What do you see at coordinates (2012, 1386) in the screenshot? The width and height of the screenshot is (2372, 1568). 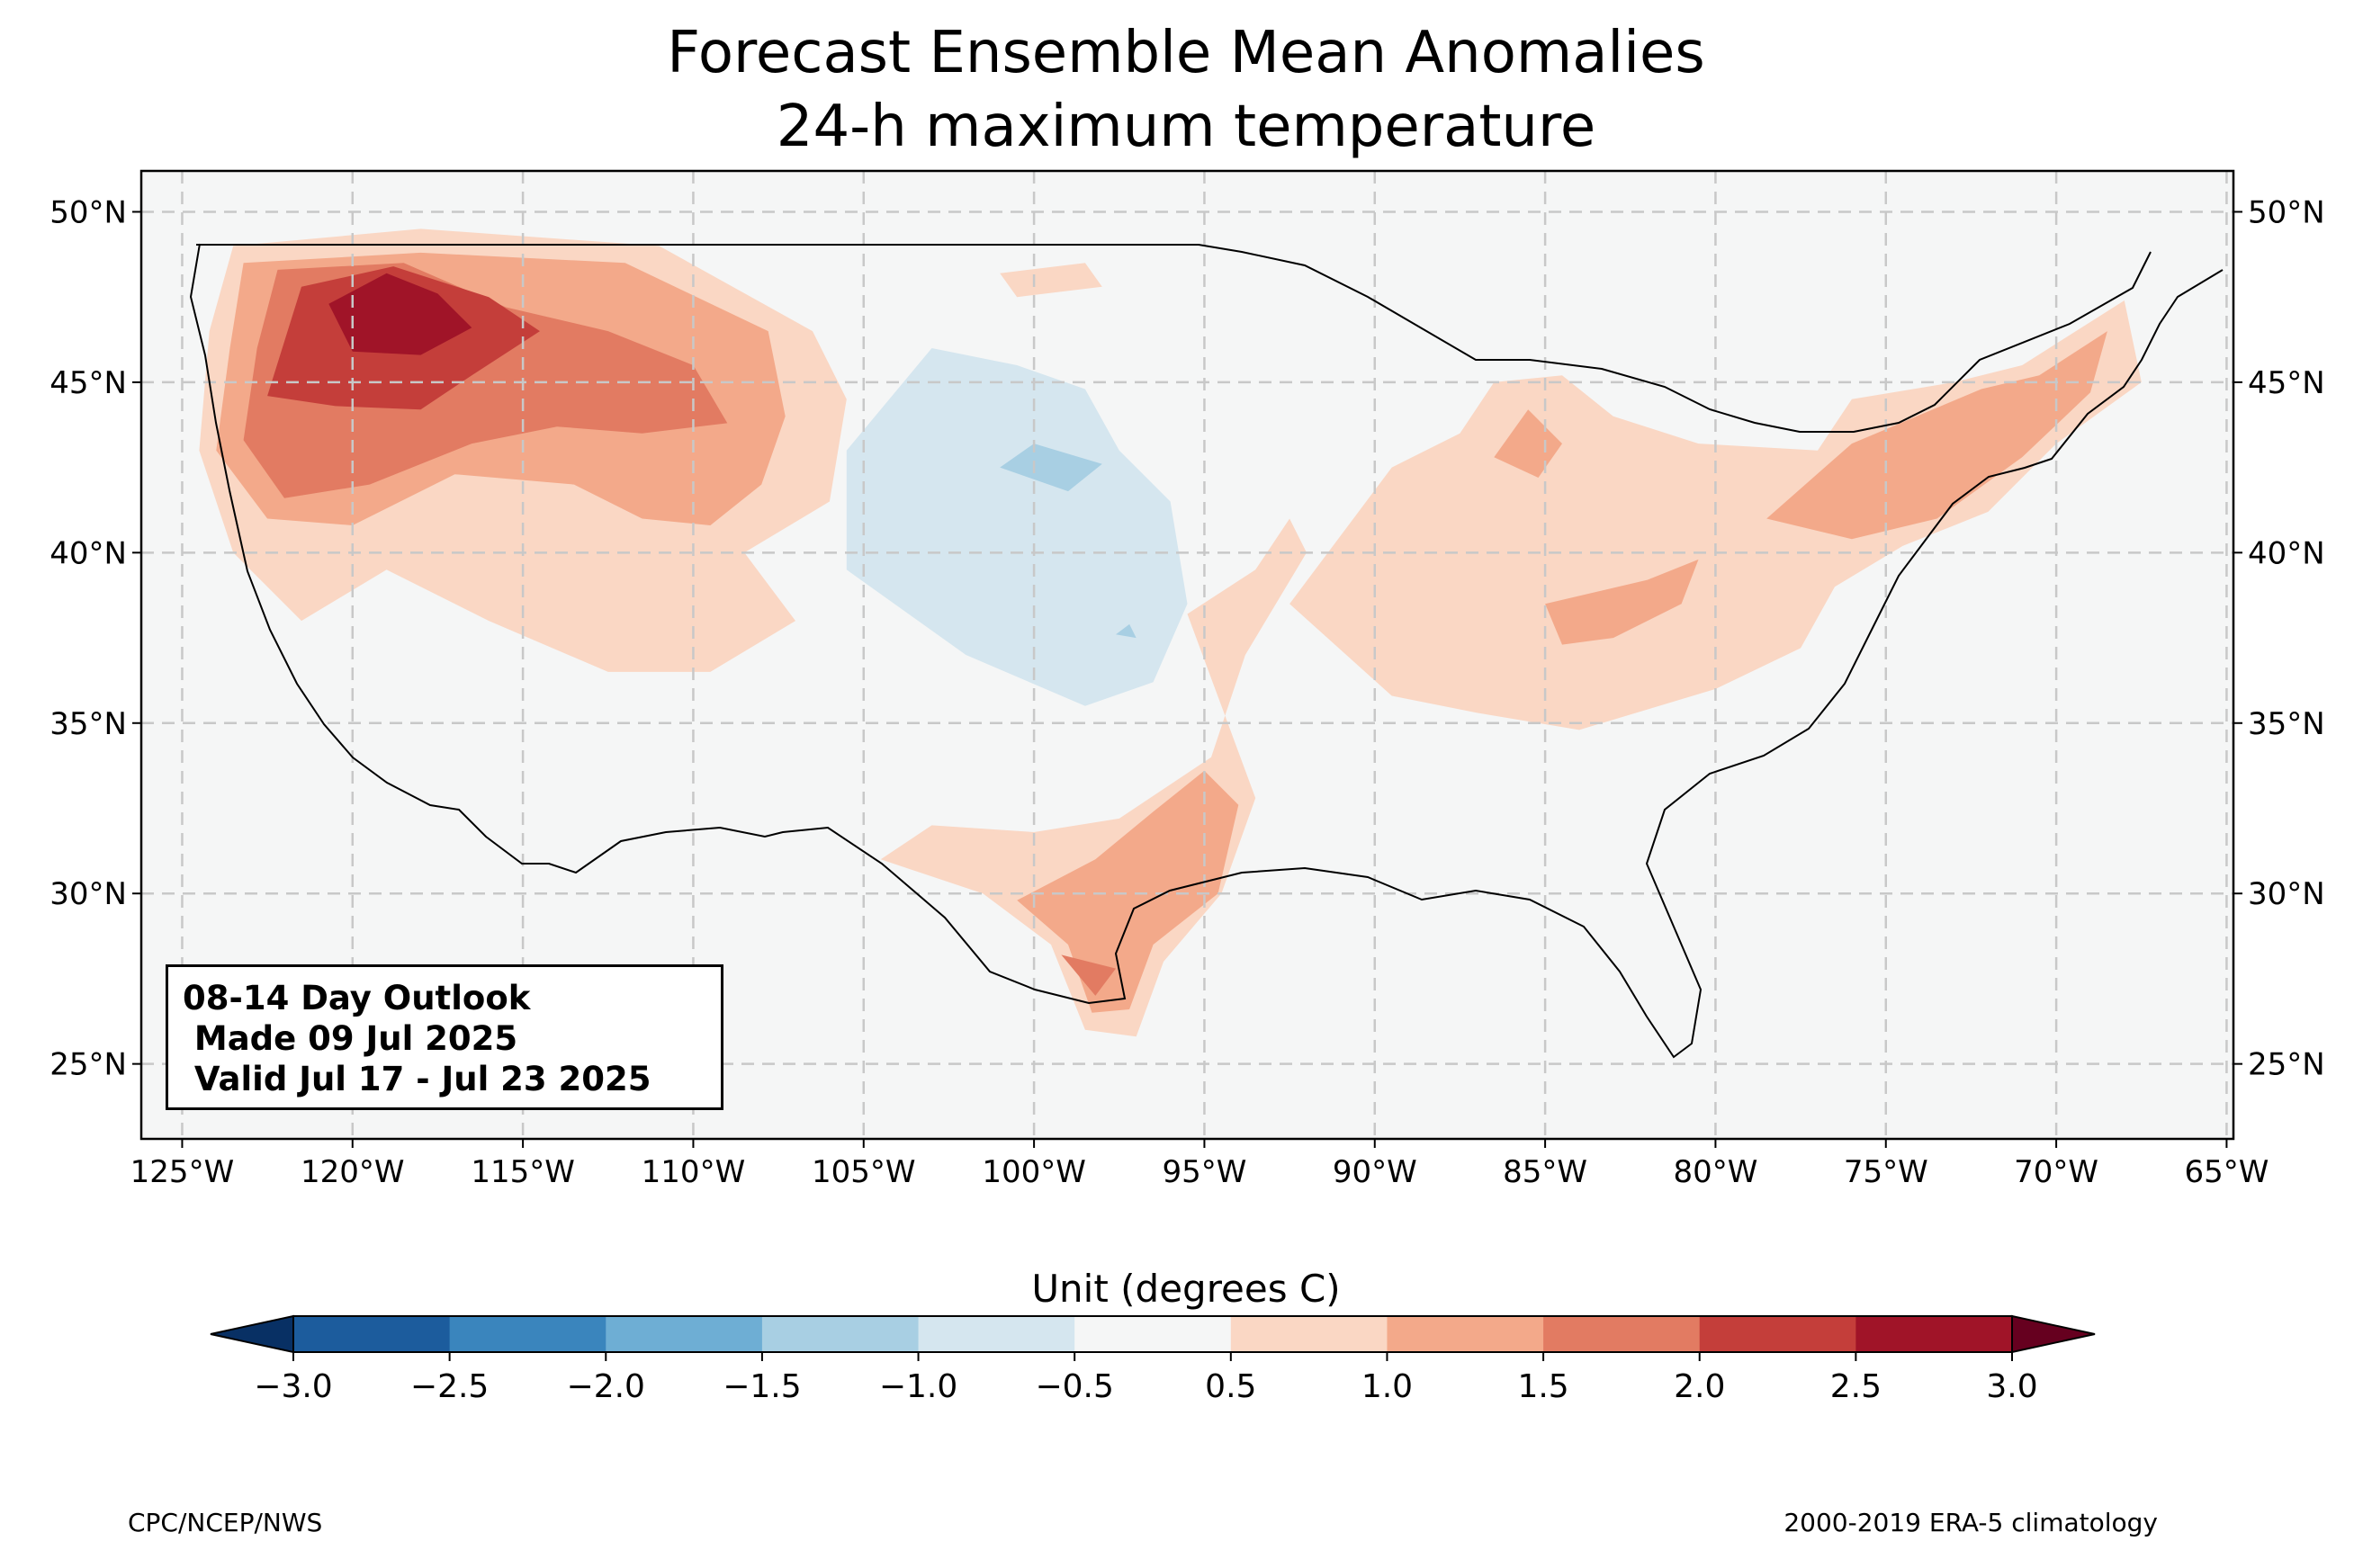 I see `colorbar-tick-label: 3.0` at bounding box center [2012, 1386].